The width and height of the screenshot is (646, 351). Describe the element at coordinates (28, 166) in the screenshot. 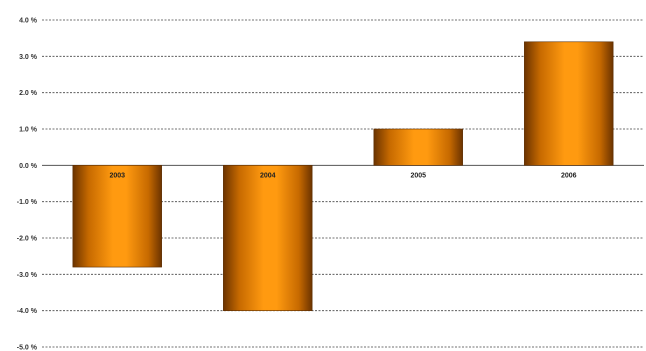

I see `y-tick-label: 0.0 %` at that location.